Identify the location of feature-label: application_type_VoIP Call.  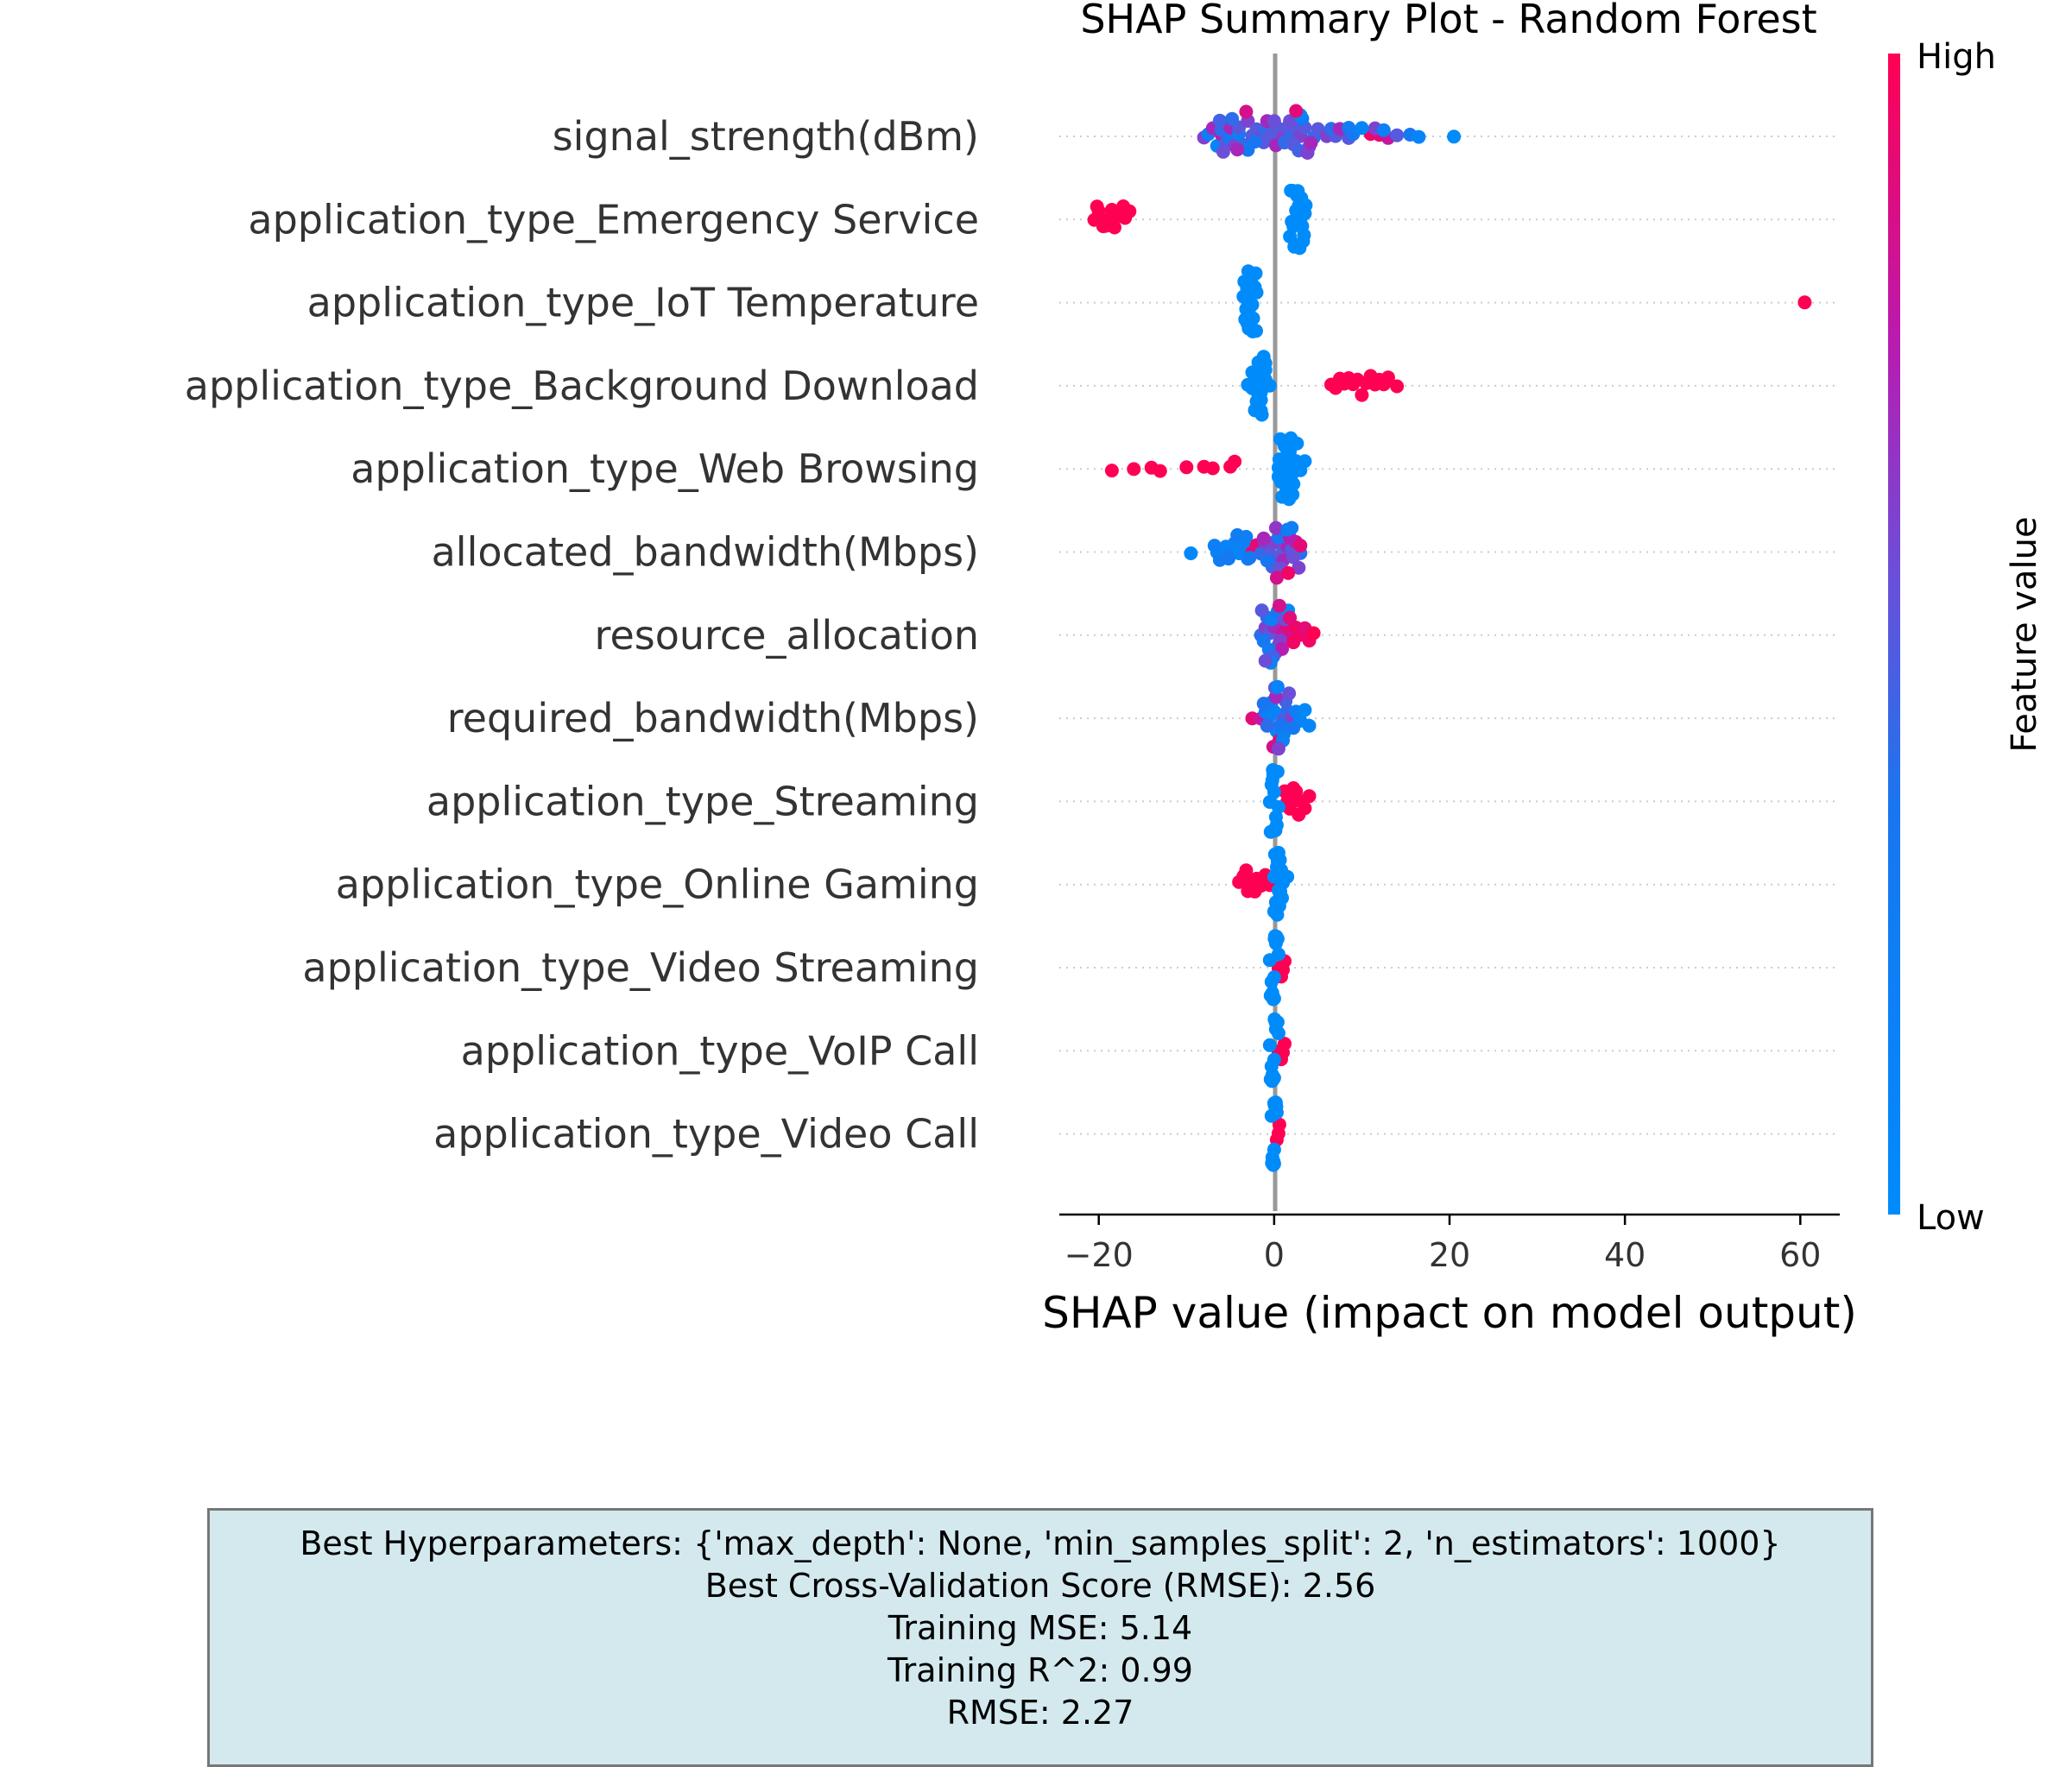
(720, 1050).